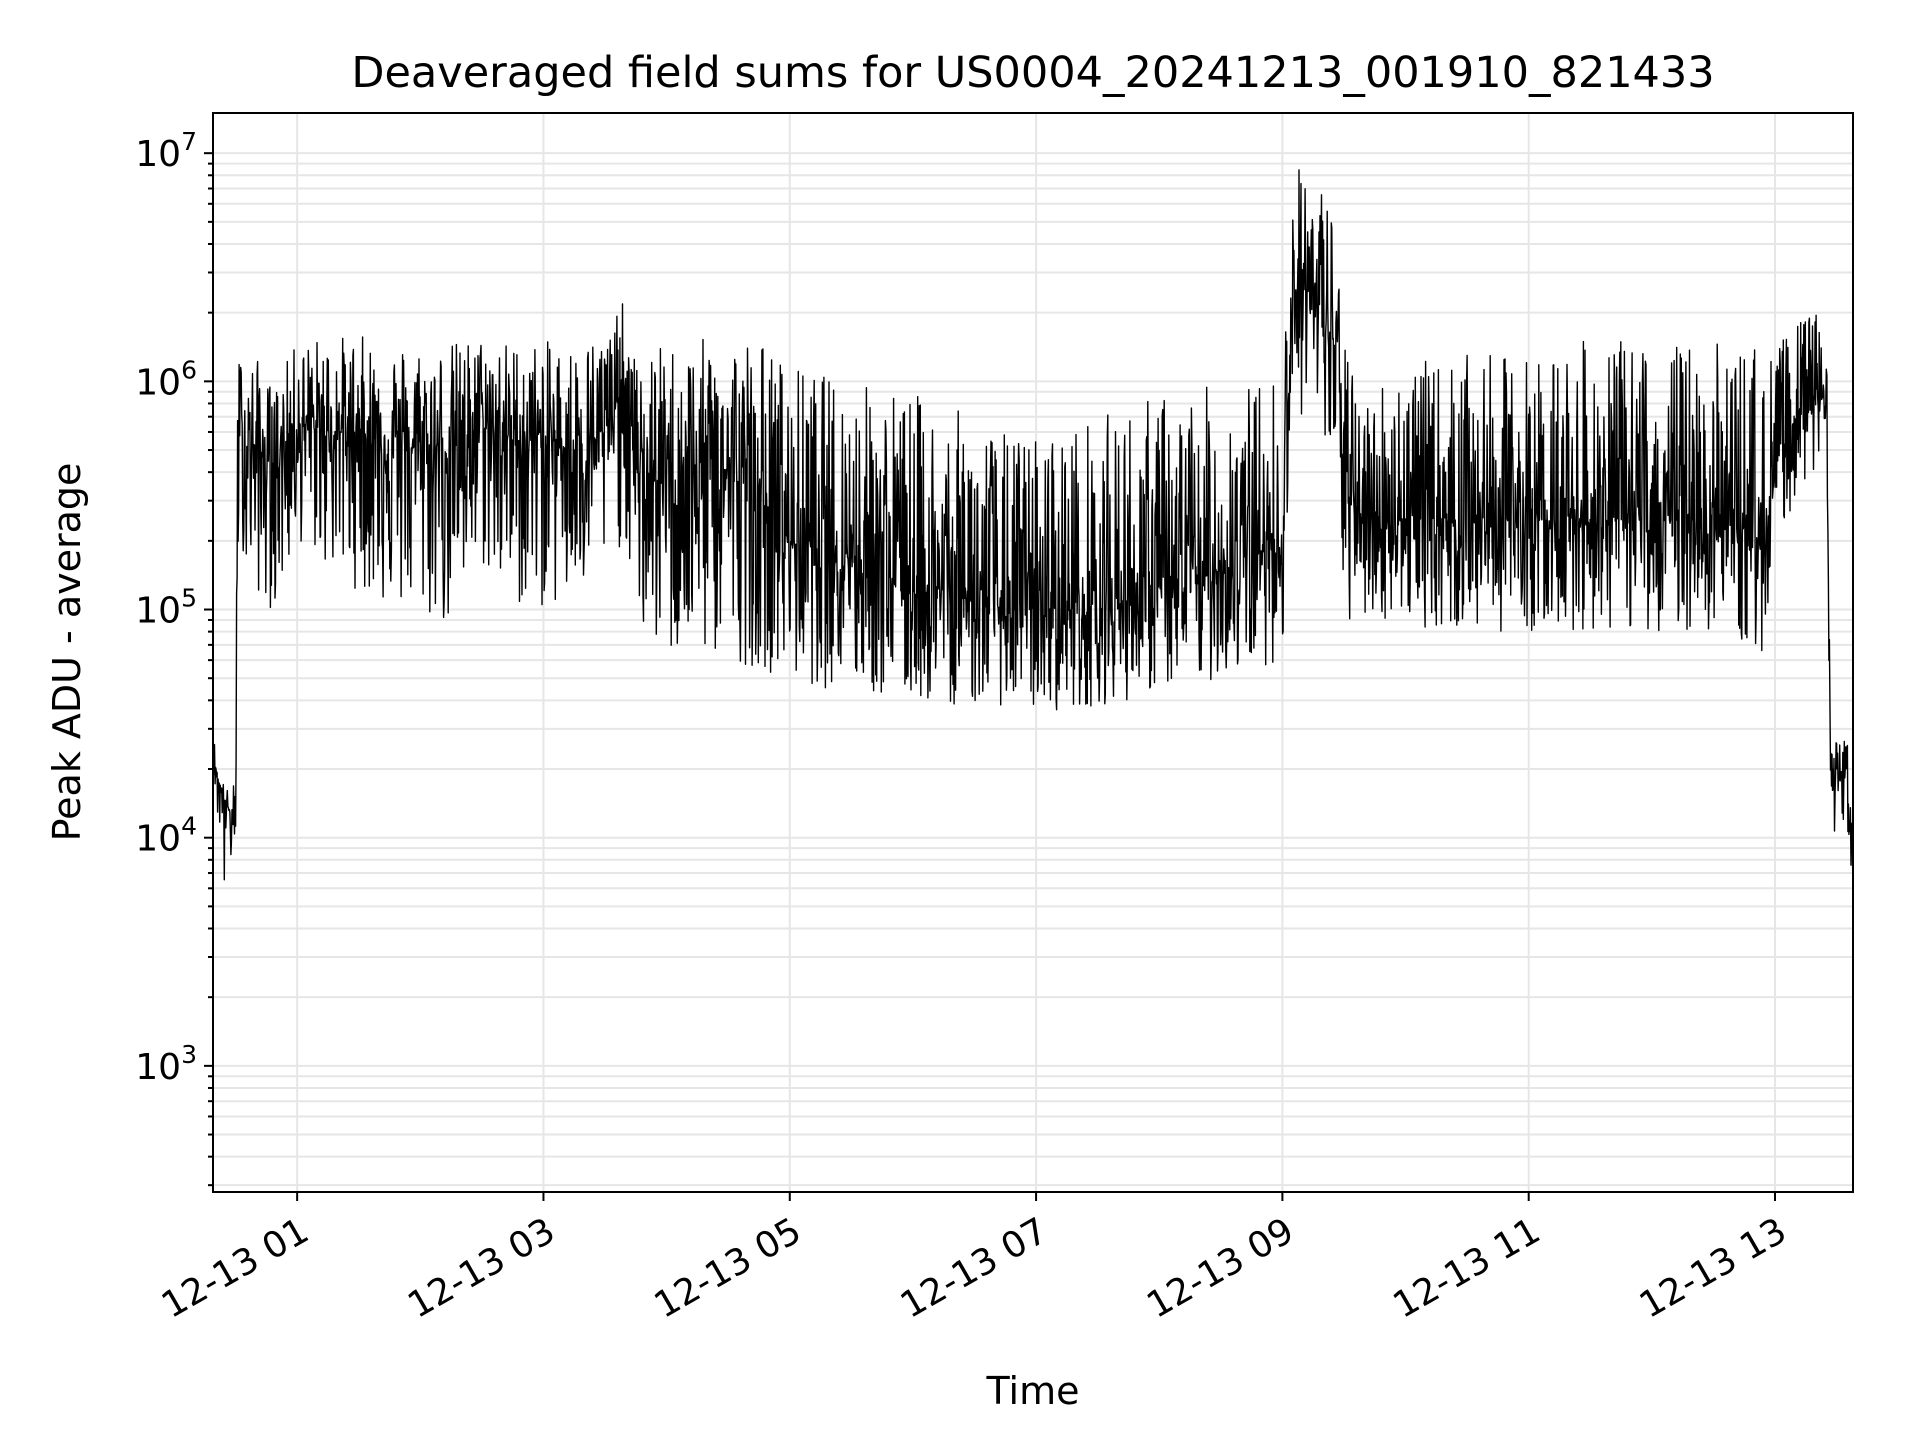 The width and height of the screenshot is (1920, 1440). What do you see at coordinates (166, 1064) in the screenshot?
I see `y-tick-label: 10³` at bounding box center [166, 1064].